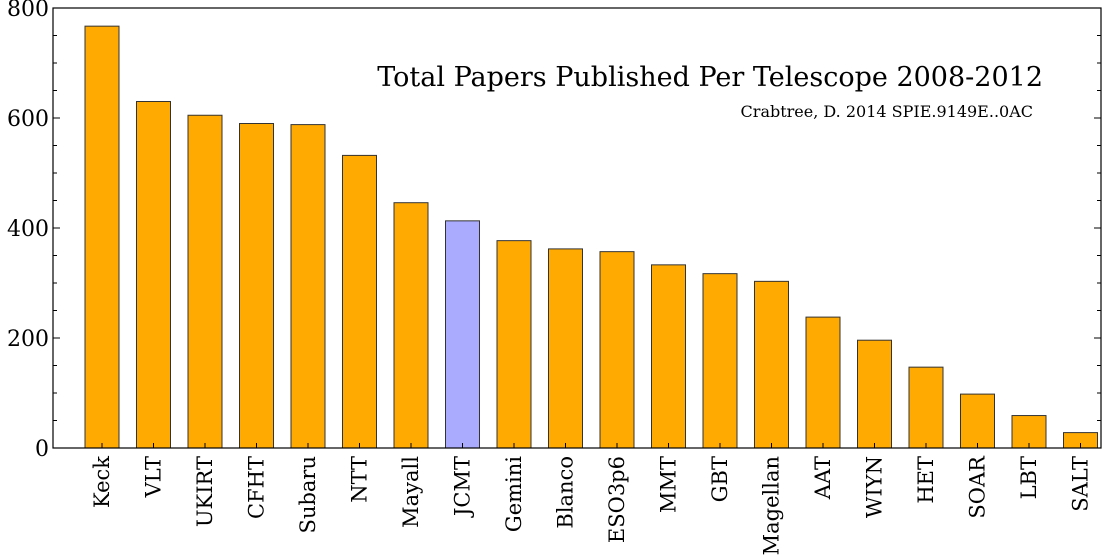 The height and width of the screenshot is (555, 1109). I want to click on x-tick-label-subaru: Subaru, so click(308, 494).